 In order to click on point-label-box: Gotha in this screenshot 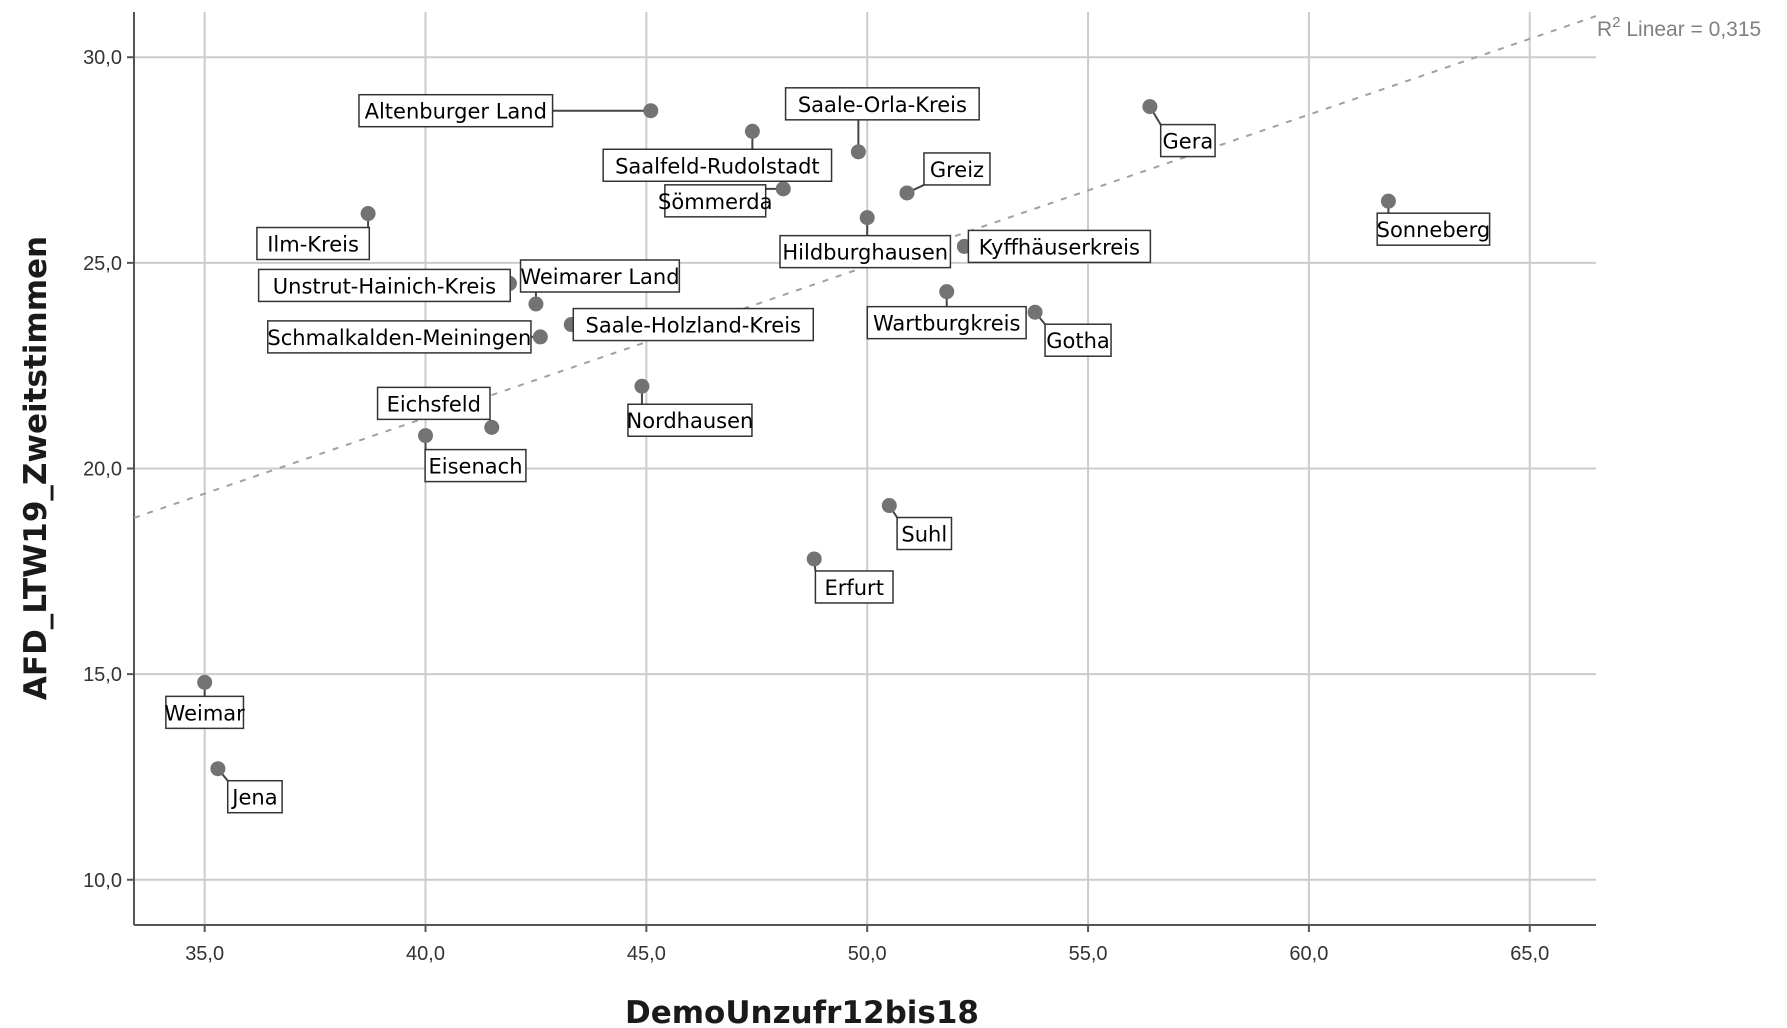, I will do `click(1078, 340)`.